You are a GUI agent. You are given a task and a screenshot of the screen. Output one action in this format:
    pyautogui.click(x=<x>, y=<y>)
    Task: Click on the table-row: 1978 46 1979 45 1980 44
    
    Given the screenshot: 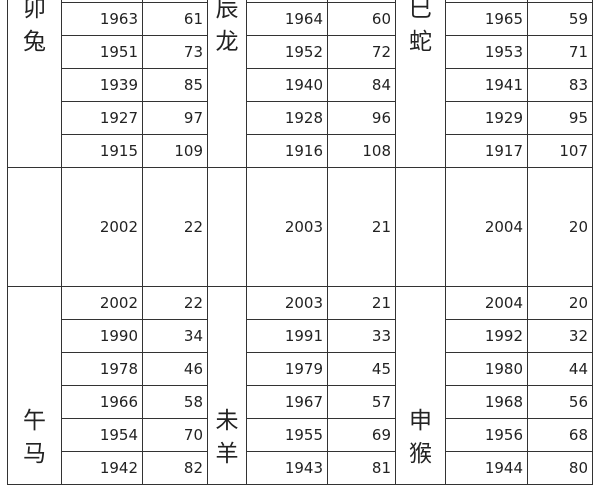 What is the action you would take?
    pyautogui.click(x=300, y=369)
    